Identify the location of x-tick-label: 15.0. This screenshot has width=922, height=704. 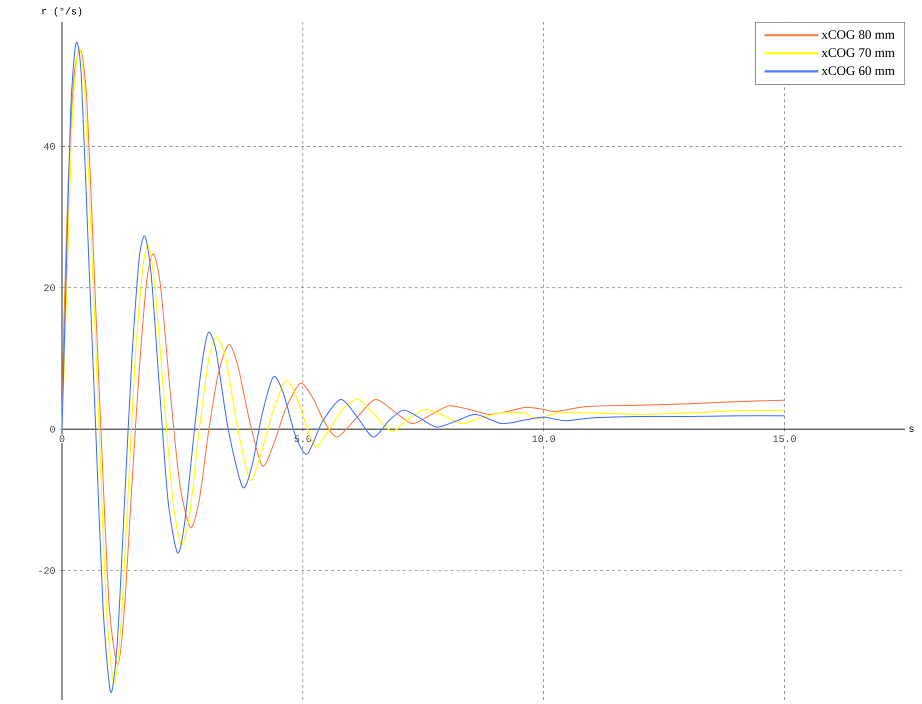
(784, 438).